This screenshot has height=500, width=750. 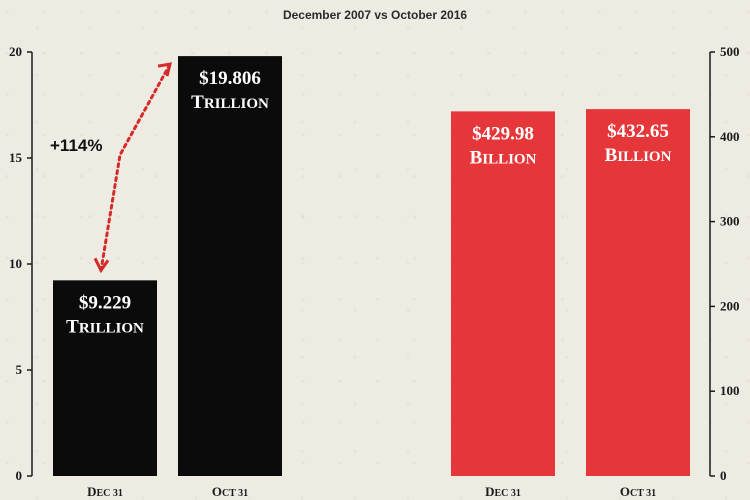 I want to click on bar-value-label: $432.65, so click(x=638, y=131).